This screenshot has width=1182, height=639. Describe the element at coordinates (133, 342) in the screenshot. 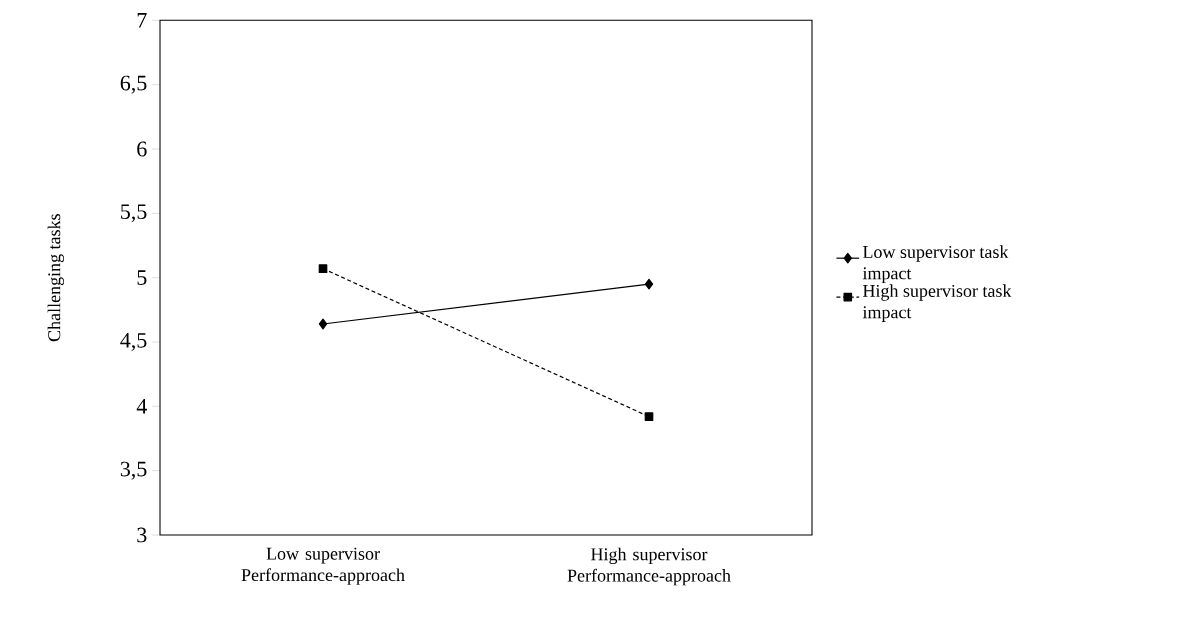

I see `y-tick-label: 4,5` at that location.